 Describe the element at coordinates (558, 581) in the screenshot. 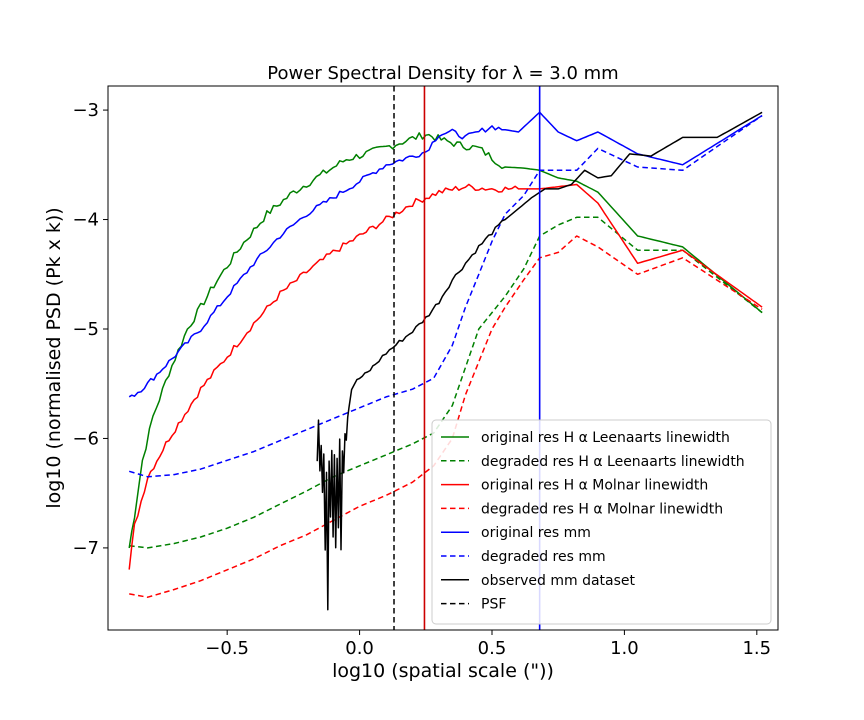

I see `legend-label-observed-mm-dataset: observed mm dataset` at that location.